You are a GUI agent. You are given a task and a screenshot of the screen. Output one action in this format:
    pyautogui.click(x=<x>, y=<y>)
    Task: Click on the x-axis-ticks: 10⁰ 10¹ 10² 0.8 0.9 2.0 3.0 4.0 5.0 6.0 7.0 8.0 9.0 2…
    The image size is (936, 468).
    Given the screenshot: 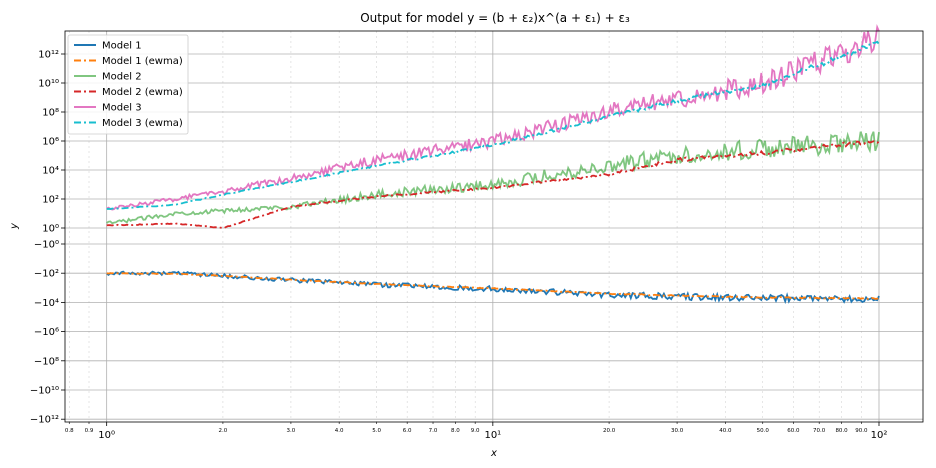 What is the action you would take?
    pyautogui.click(x=476, y=431)
    